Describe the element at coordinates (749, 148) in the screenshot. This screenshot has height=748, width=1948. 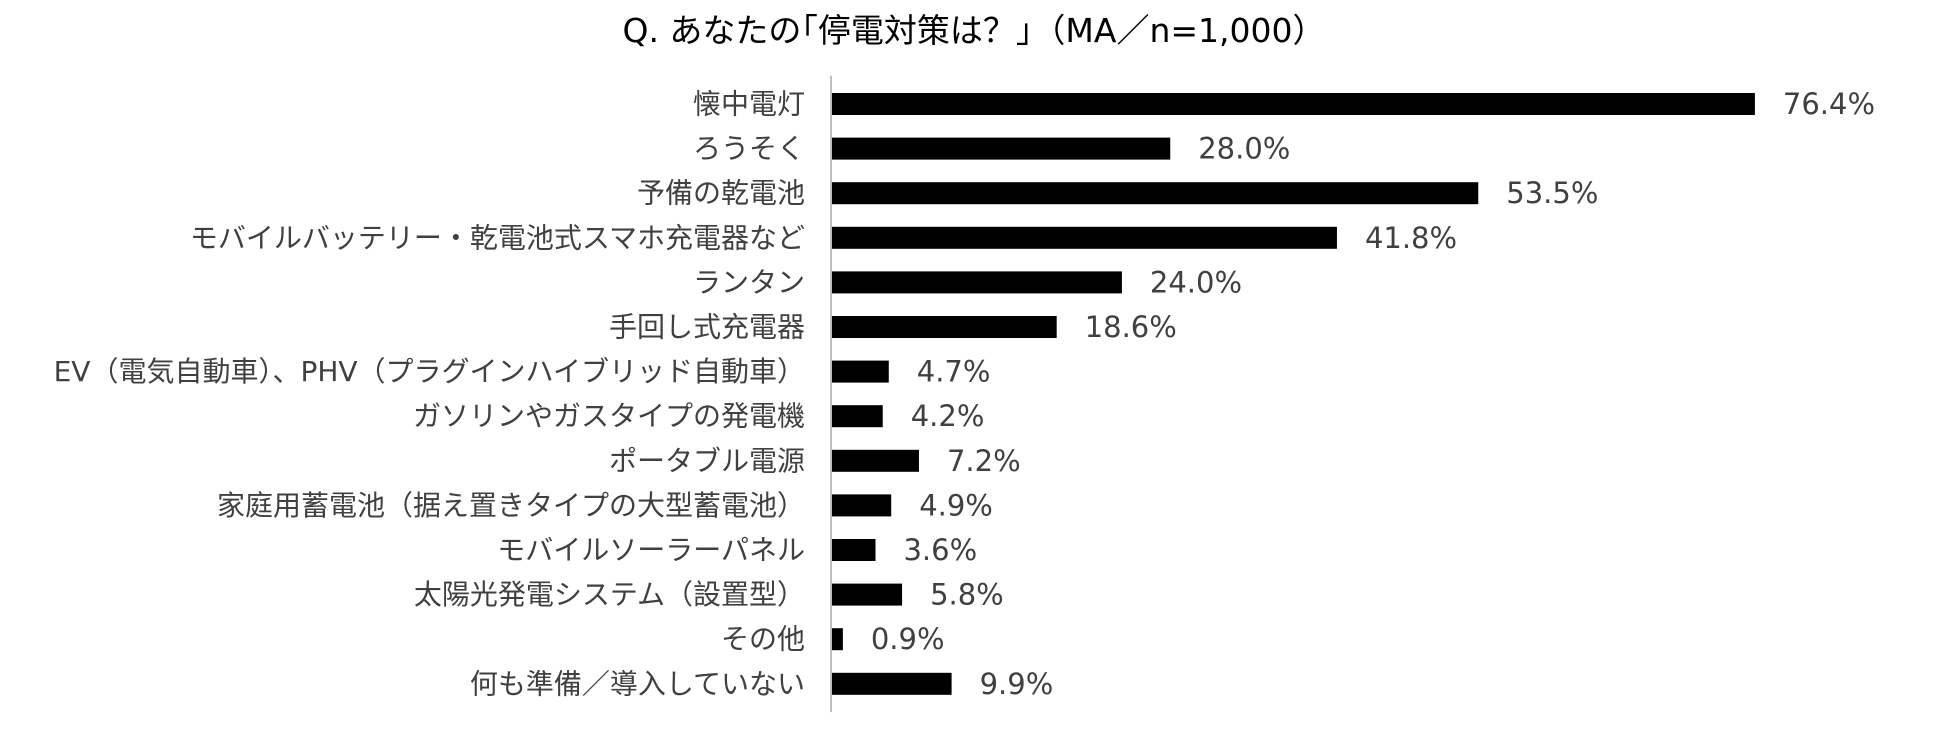
I see `category-label: ろうそく` at that location.